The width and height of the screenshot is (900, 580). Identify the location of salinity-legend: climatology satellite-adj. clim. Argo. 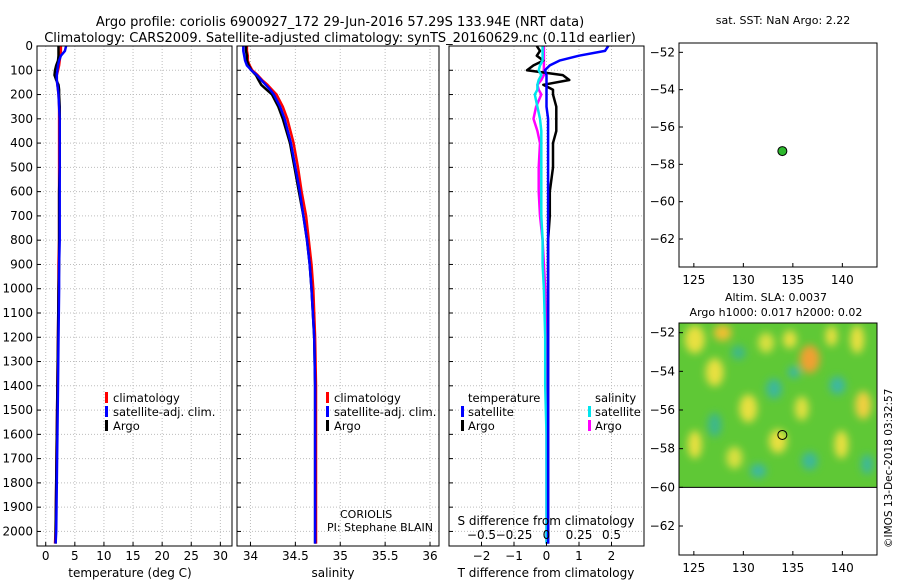
(381, 412).